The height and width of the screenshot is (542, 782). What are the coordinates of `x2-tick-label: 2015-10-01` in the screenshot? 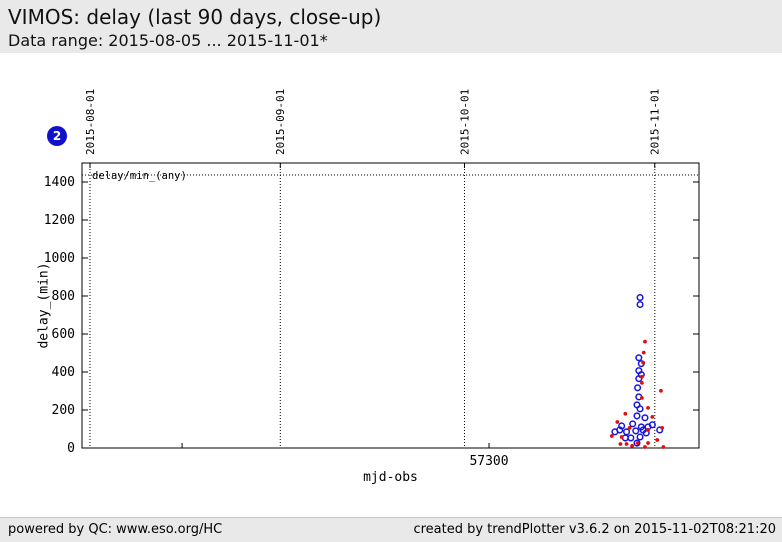 It's located at (464, 122).